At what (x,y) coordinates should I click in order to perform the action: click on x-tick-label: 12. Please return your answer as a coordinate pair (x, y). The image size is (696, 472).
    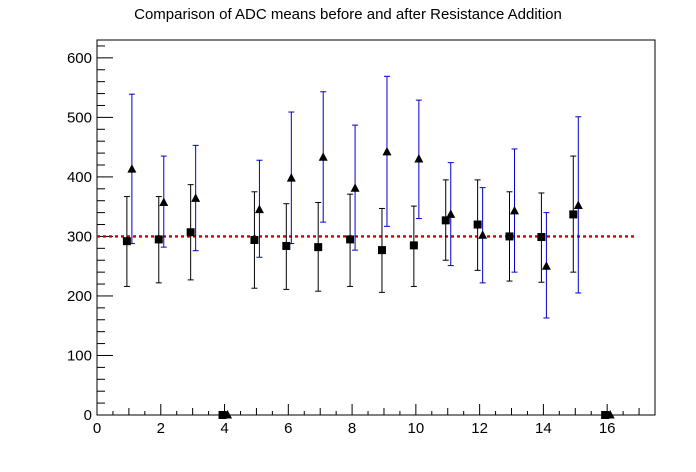
    Looking at the image, I should click on (479, 428).